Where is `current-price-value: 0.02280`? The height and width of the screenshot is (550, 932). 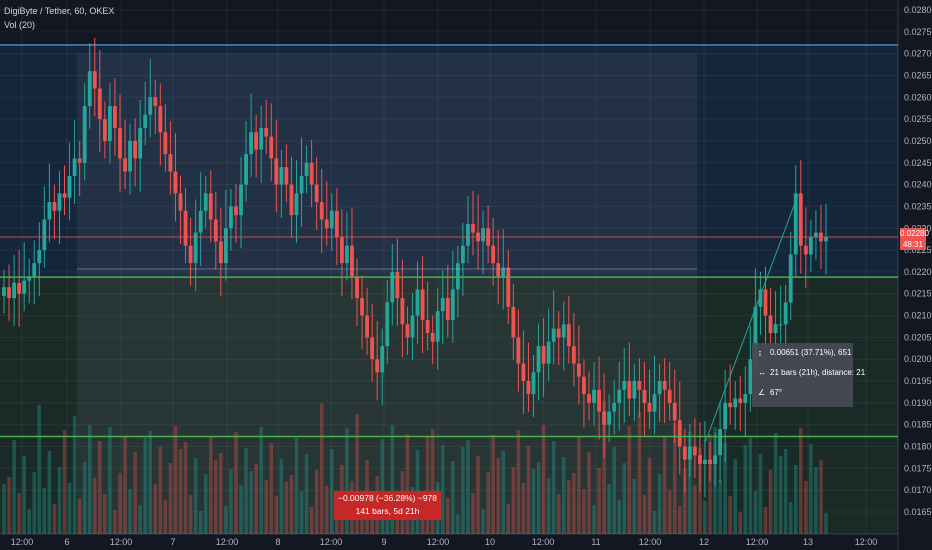
current-price-value: 0.02280 is located at coordinates (914, 233).